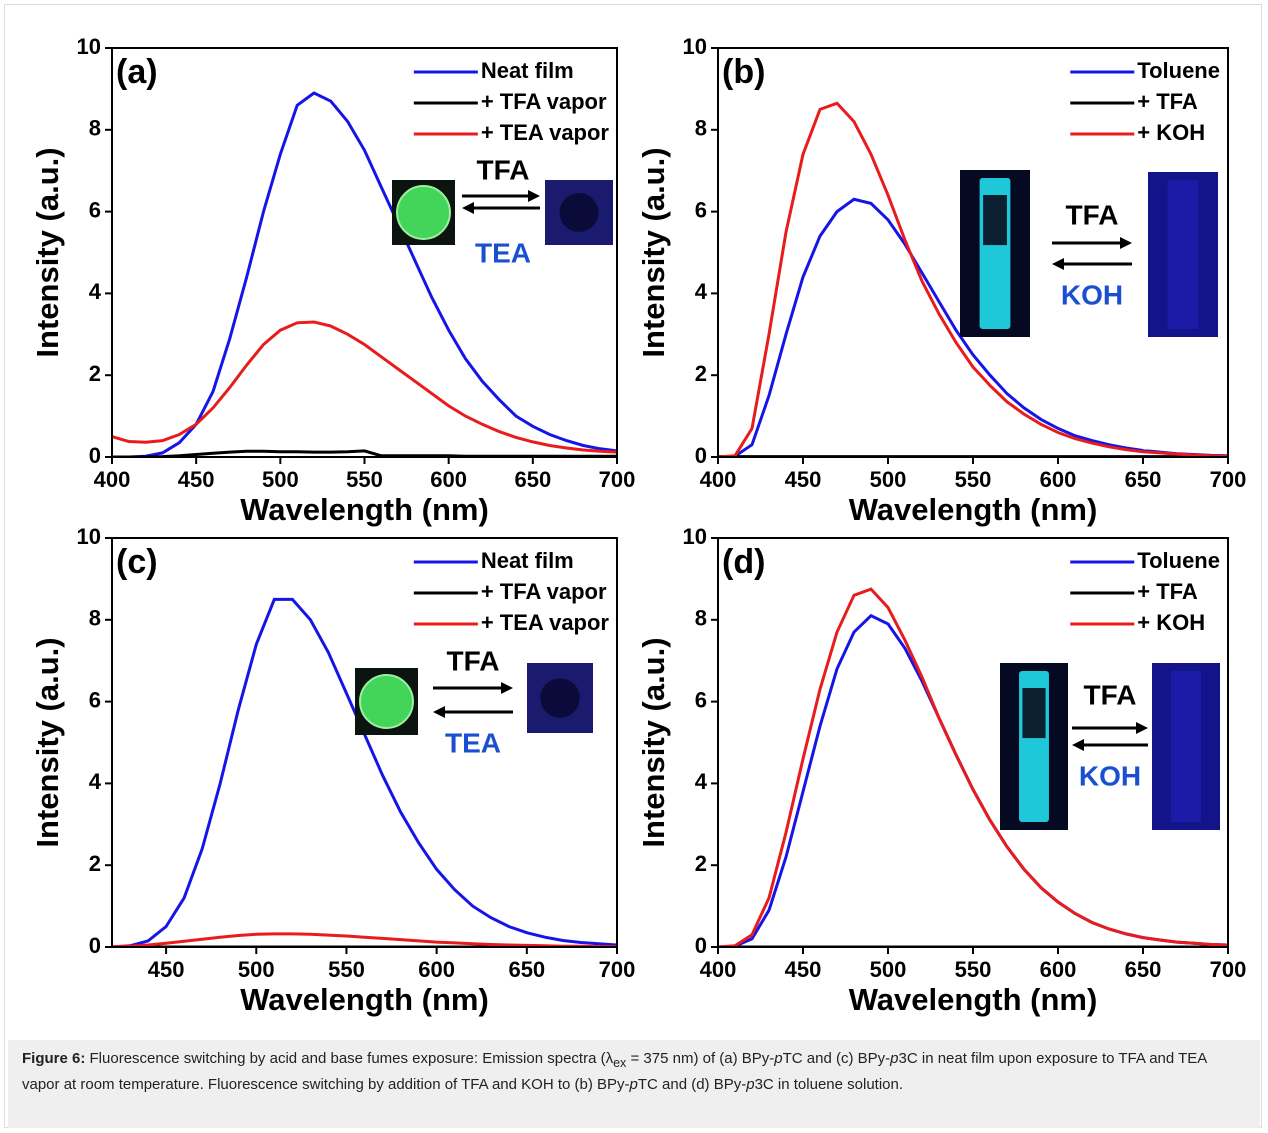 This screenshot has width=1268, height=1133. Describe the element at coordinates (653, 742) in the screenshot. I see `y-axis-title: Intensity (a.u.)` at that location.